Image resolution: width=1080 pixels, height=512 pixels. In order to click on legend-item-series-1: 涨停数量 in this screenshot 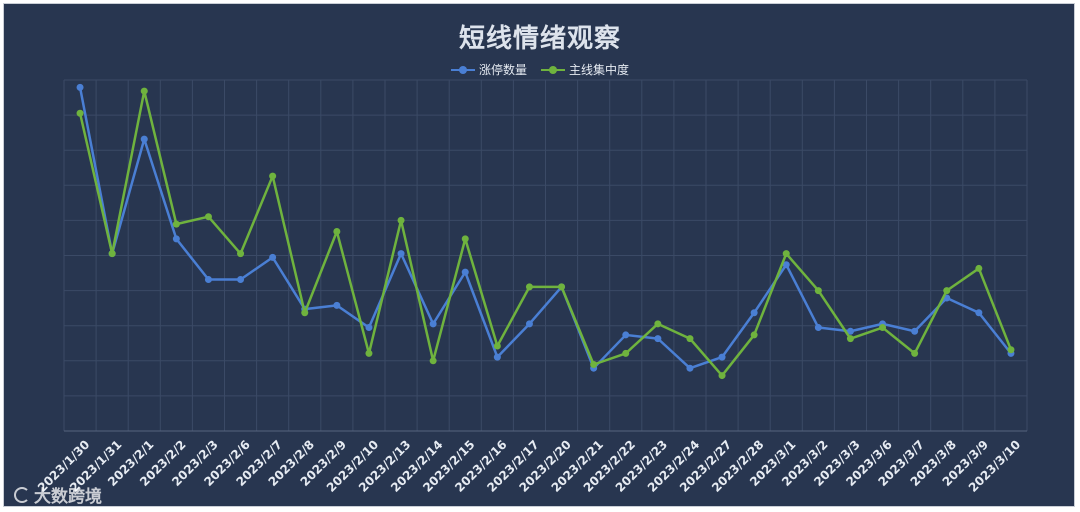, I will do `click(488, 69)`.